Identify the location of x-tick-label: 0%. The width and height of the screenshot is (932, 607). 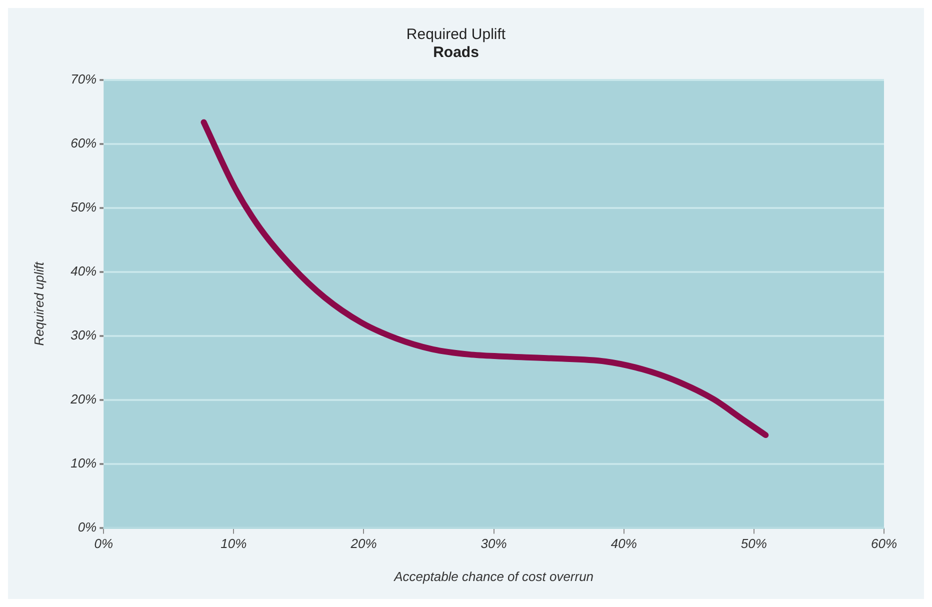
(104, 544).